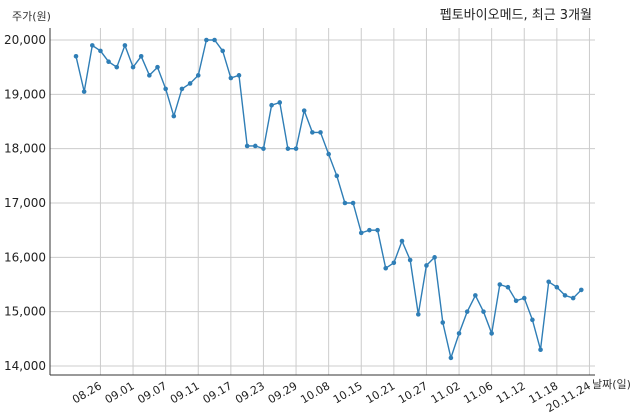  I want to click on y-tick-label: 20,000, so click(25, 40).